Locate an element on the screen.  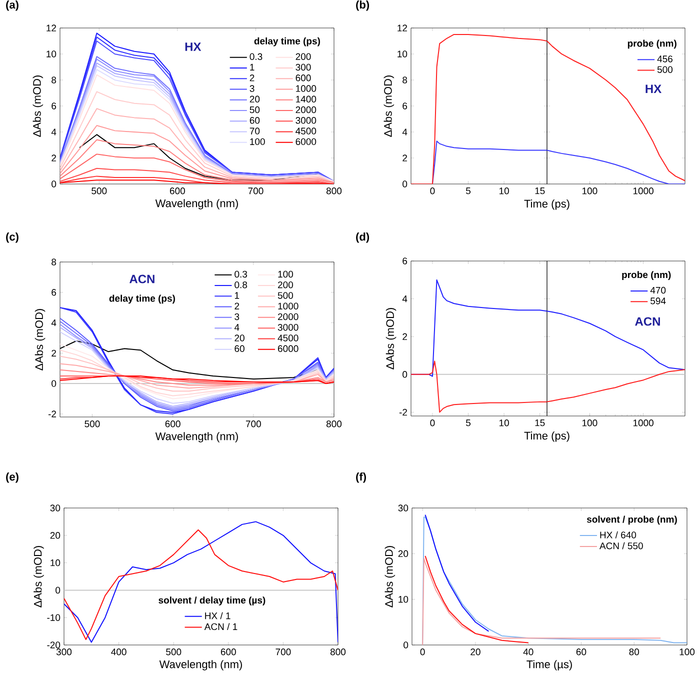
x-tick-label: 20 is located at coordinates (475, 652).